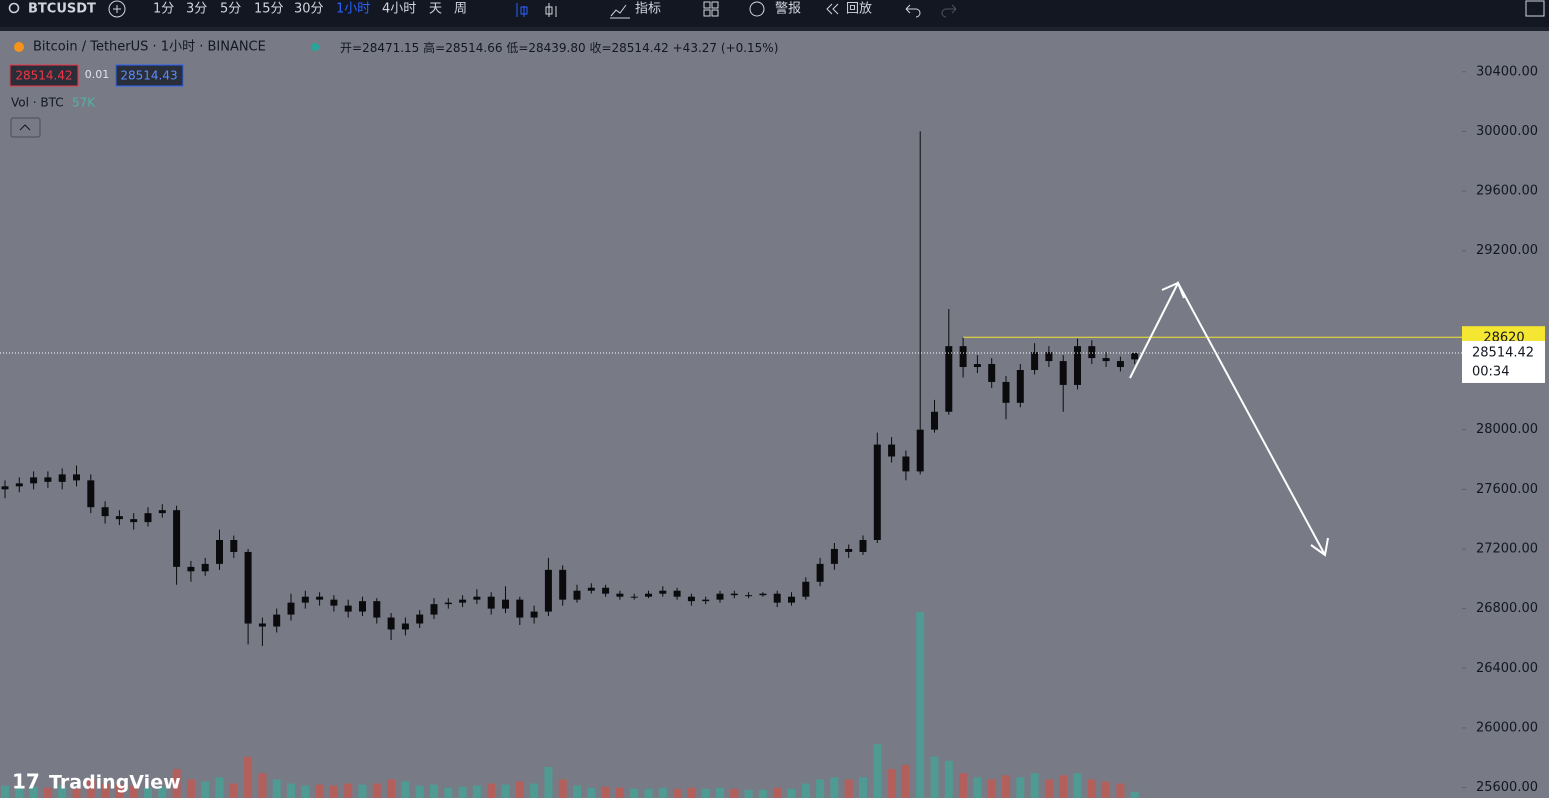 The width and height of the screenshot is (1549, 798). What do you see at coordinates (353, 9) in the screenshot?
I see `interval-button: 1小时` at bounding box center [353, 9].